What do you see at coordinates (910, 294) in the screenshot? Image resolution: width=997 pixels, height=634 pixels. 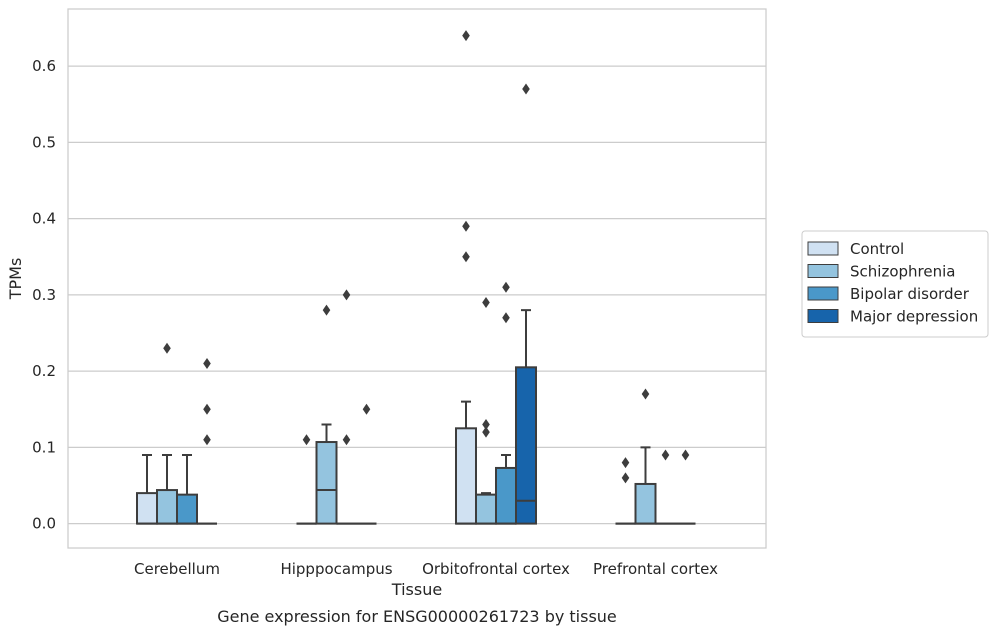 I see `legend-label: Bipolar disorder` at bounding box center [910, 294].